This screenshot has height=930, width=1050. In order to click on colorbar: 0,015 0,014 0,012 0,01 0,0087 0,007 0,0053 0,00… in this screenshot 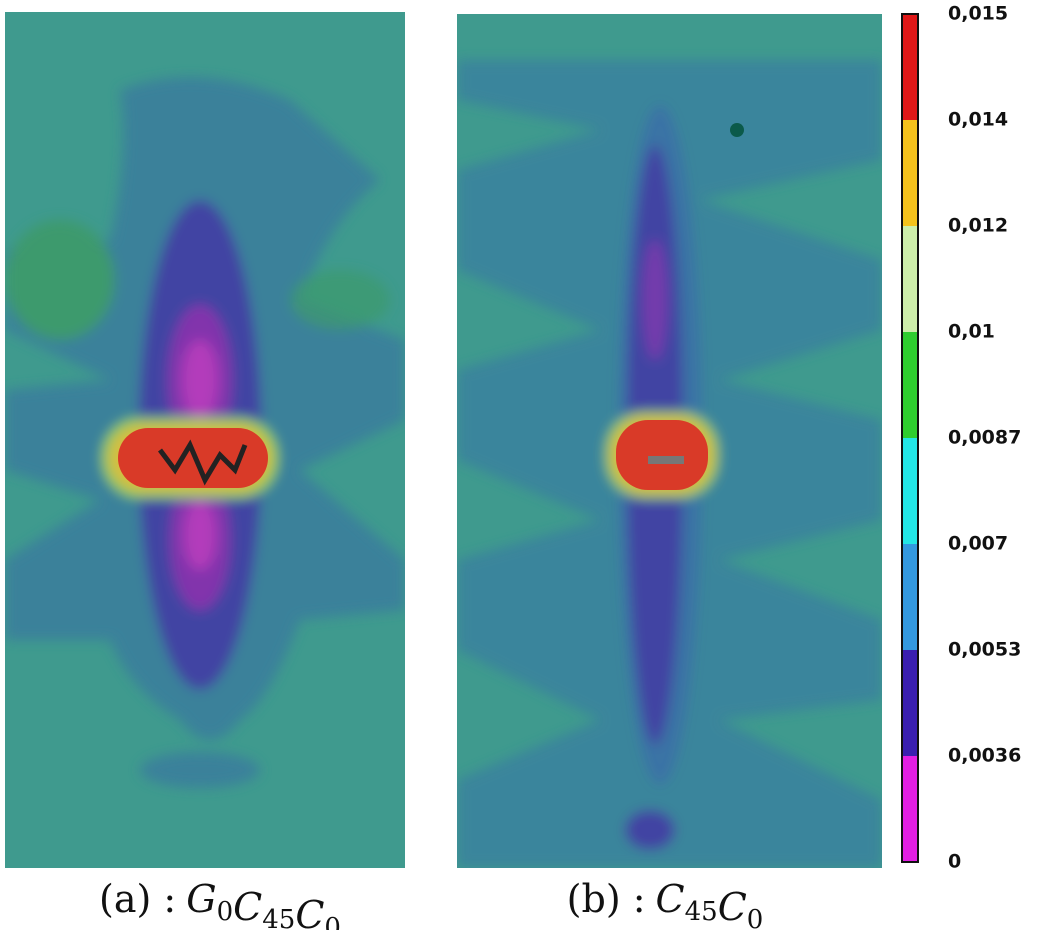, I will do `click(961, 438)`.